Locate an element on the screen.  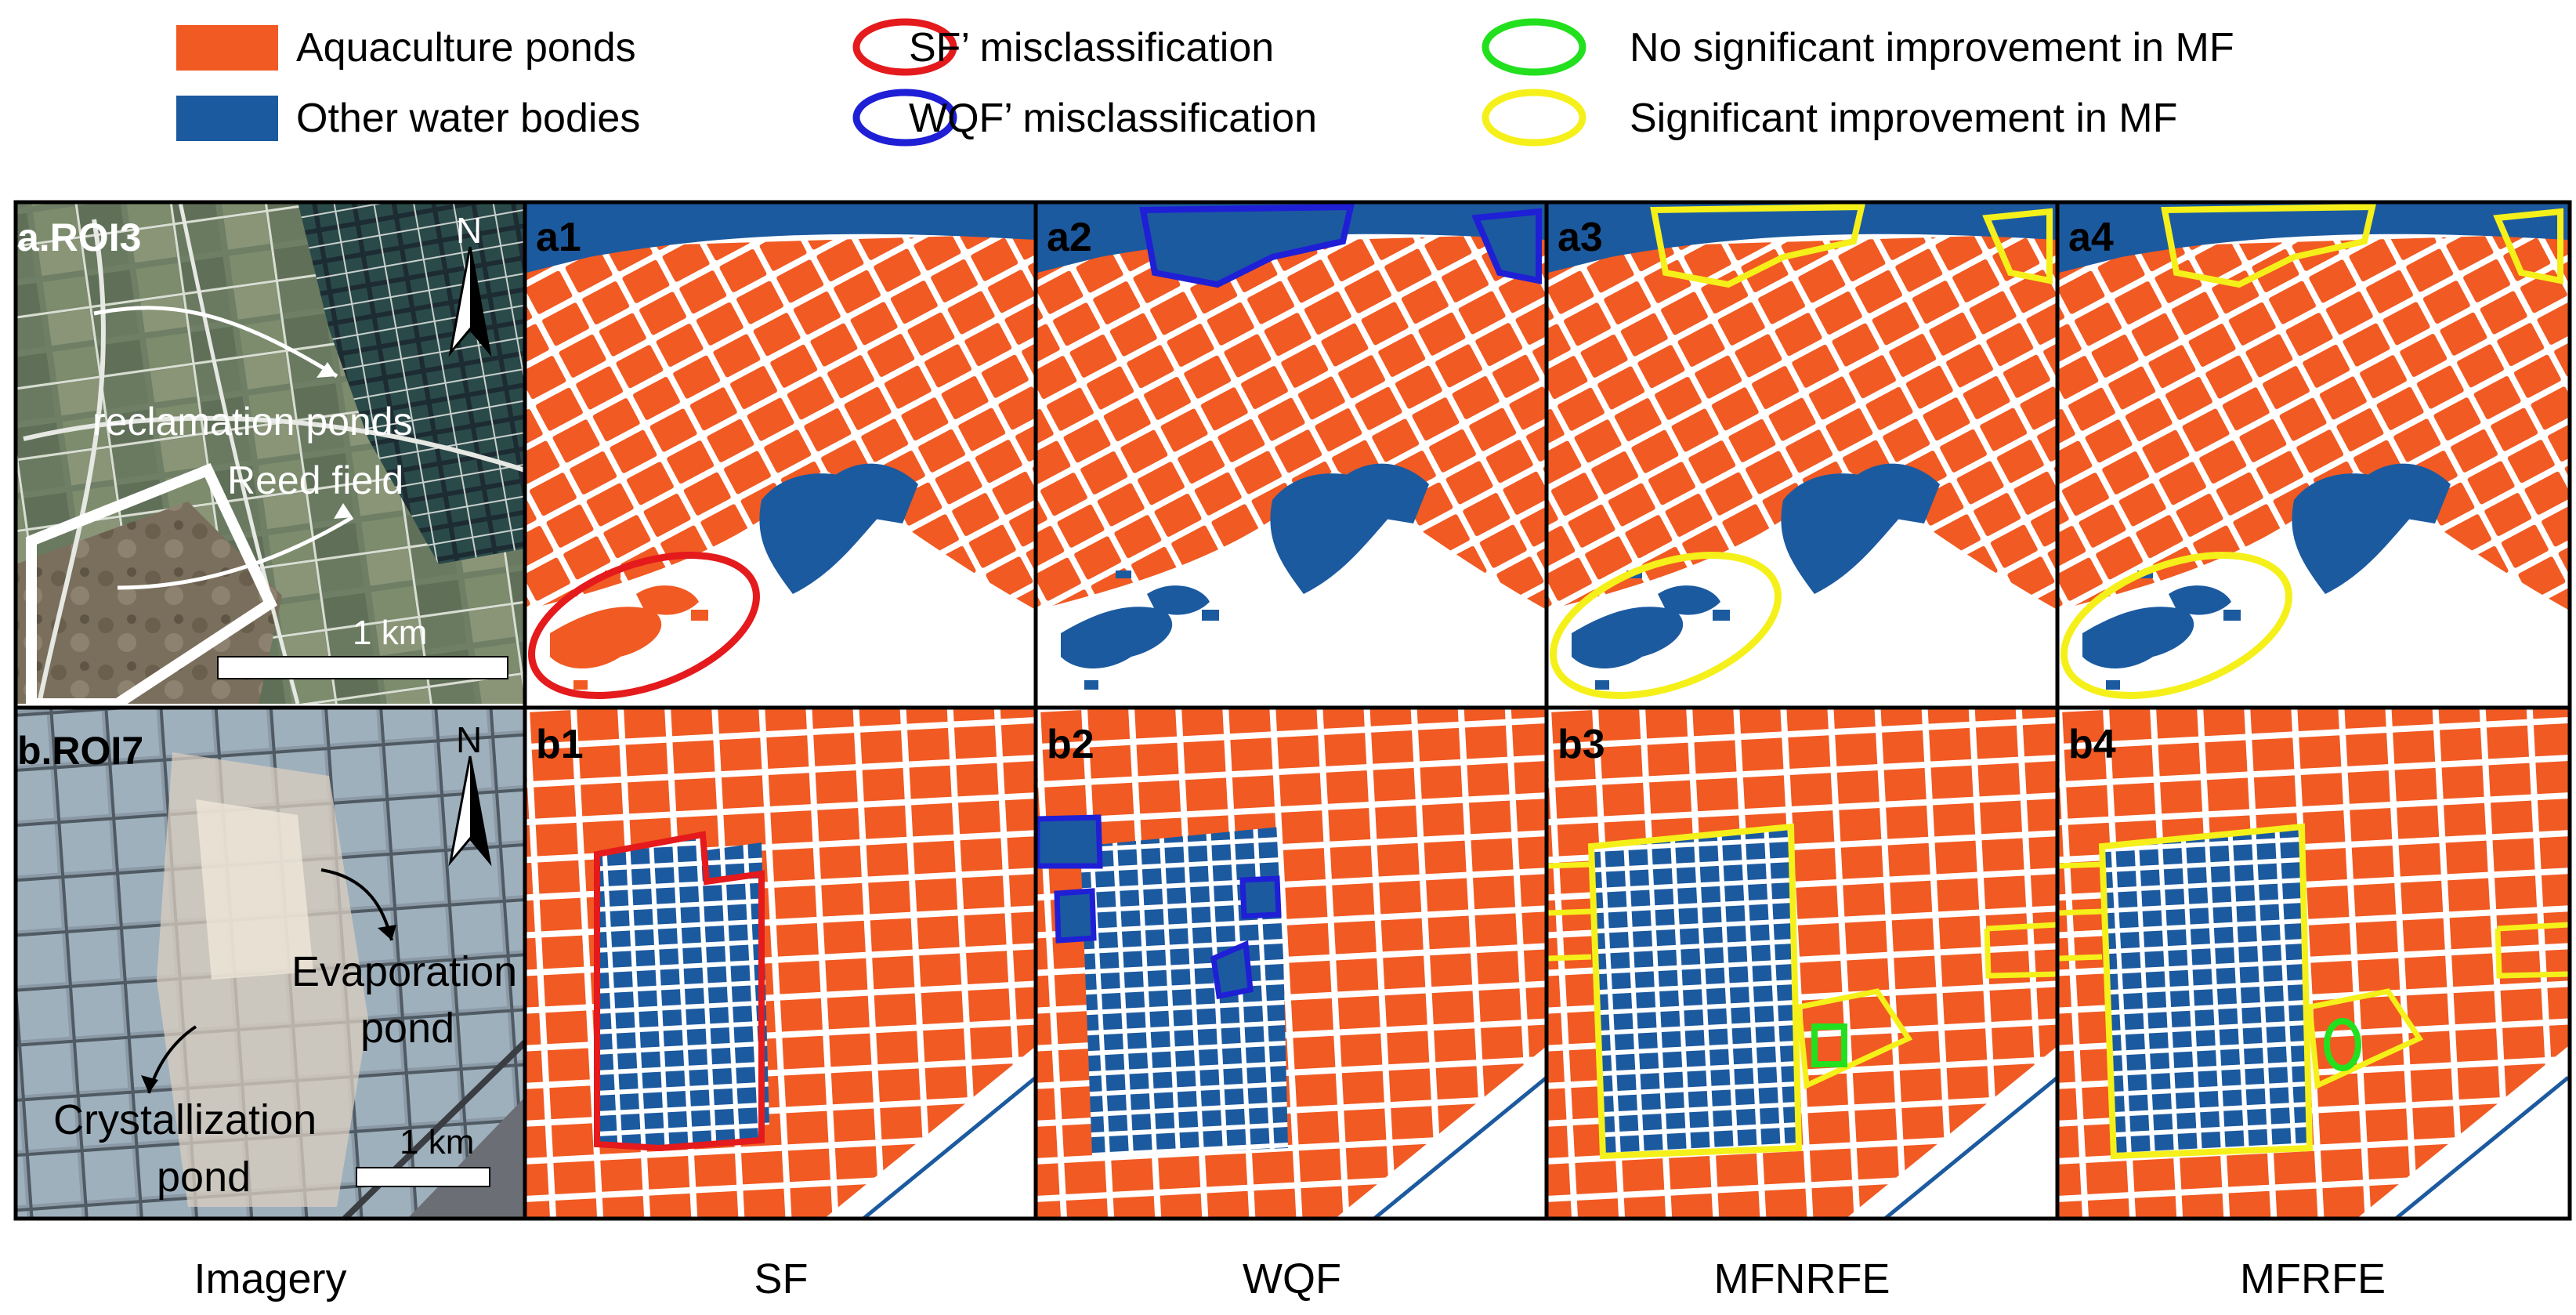
panel-label: b3 is located at coordinates (1582, 744).